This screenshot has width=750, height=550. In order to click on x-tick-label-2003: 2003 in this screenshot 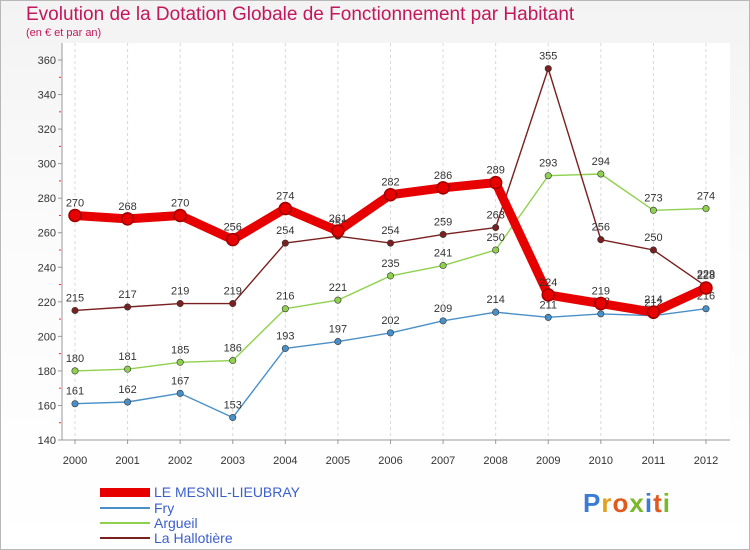, I will do `click(233, 461)`.